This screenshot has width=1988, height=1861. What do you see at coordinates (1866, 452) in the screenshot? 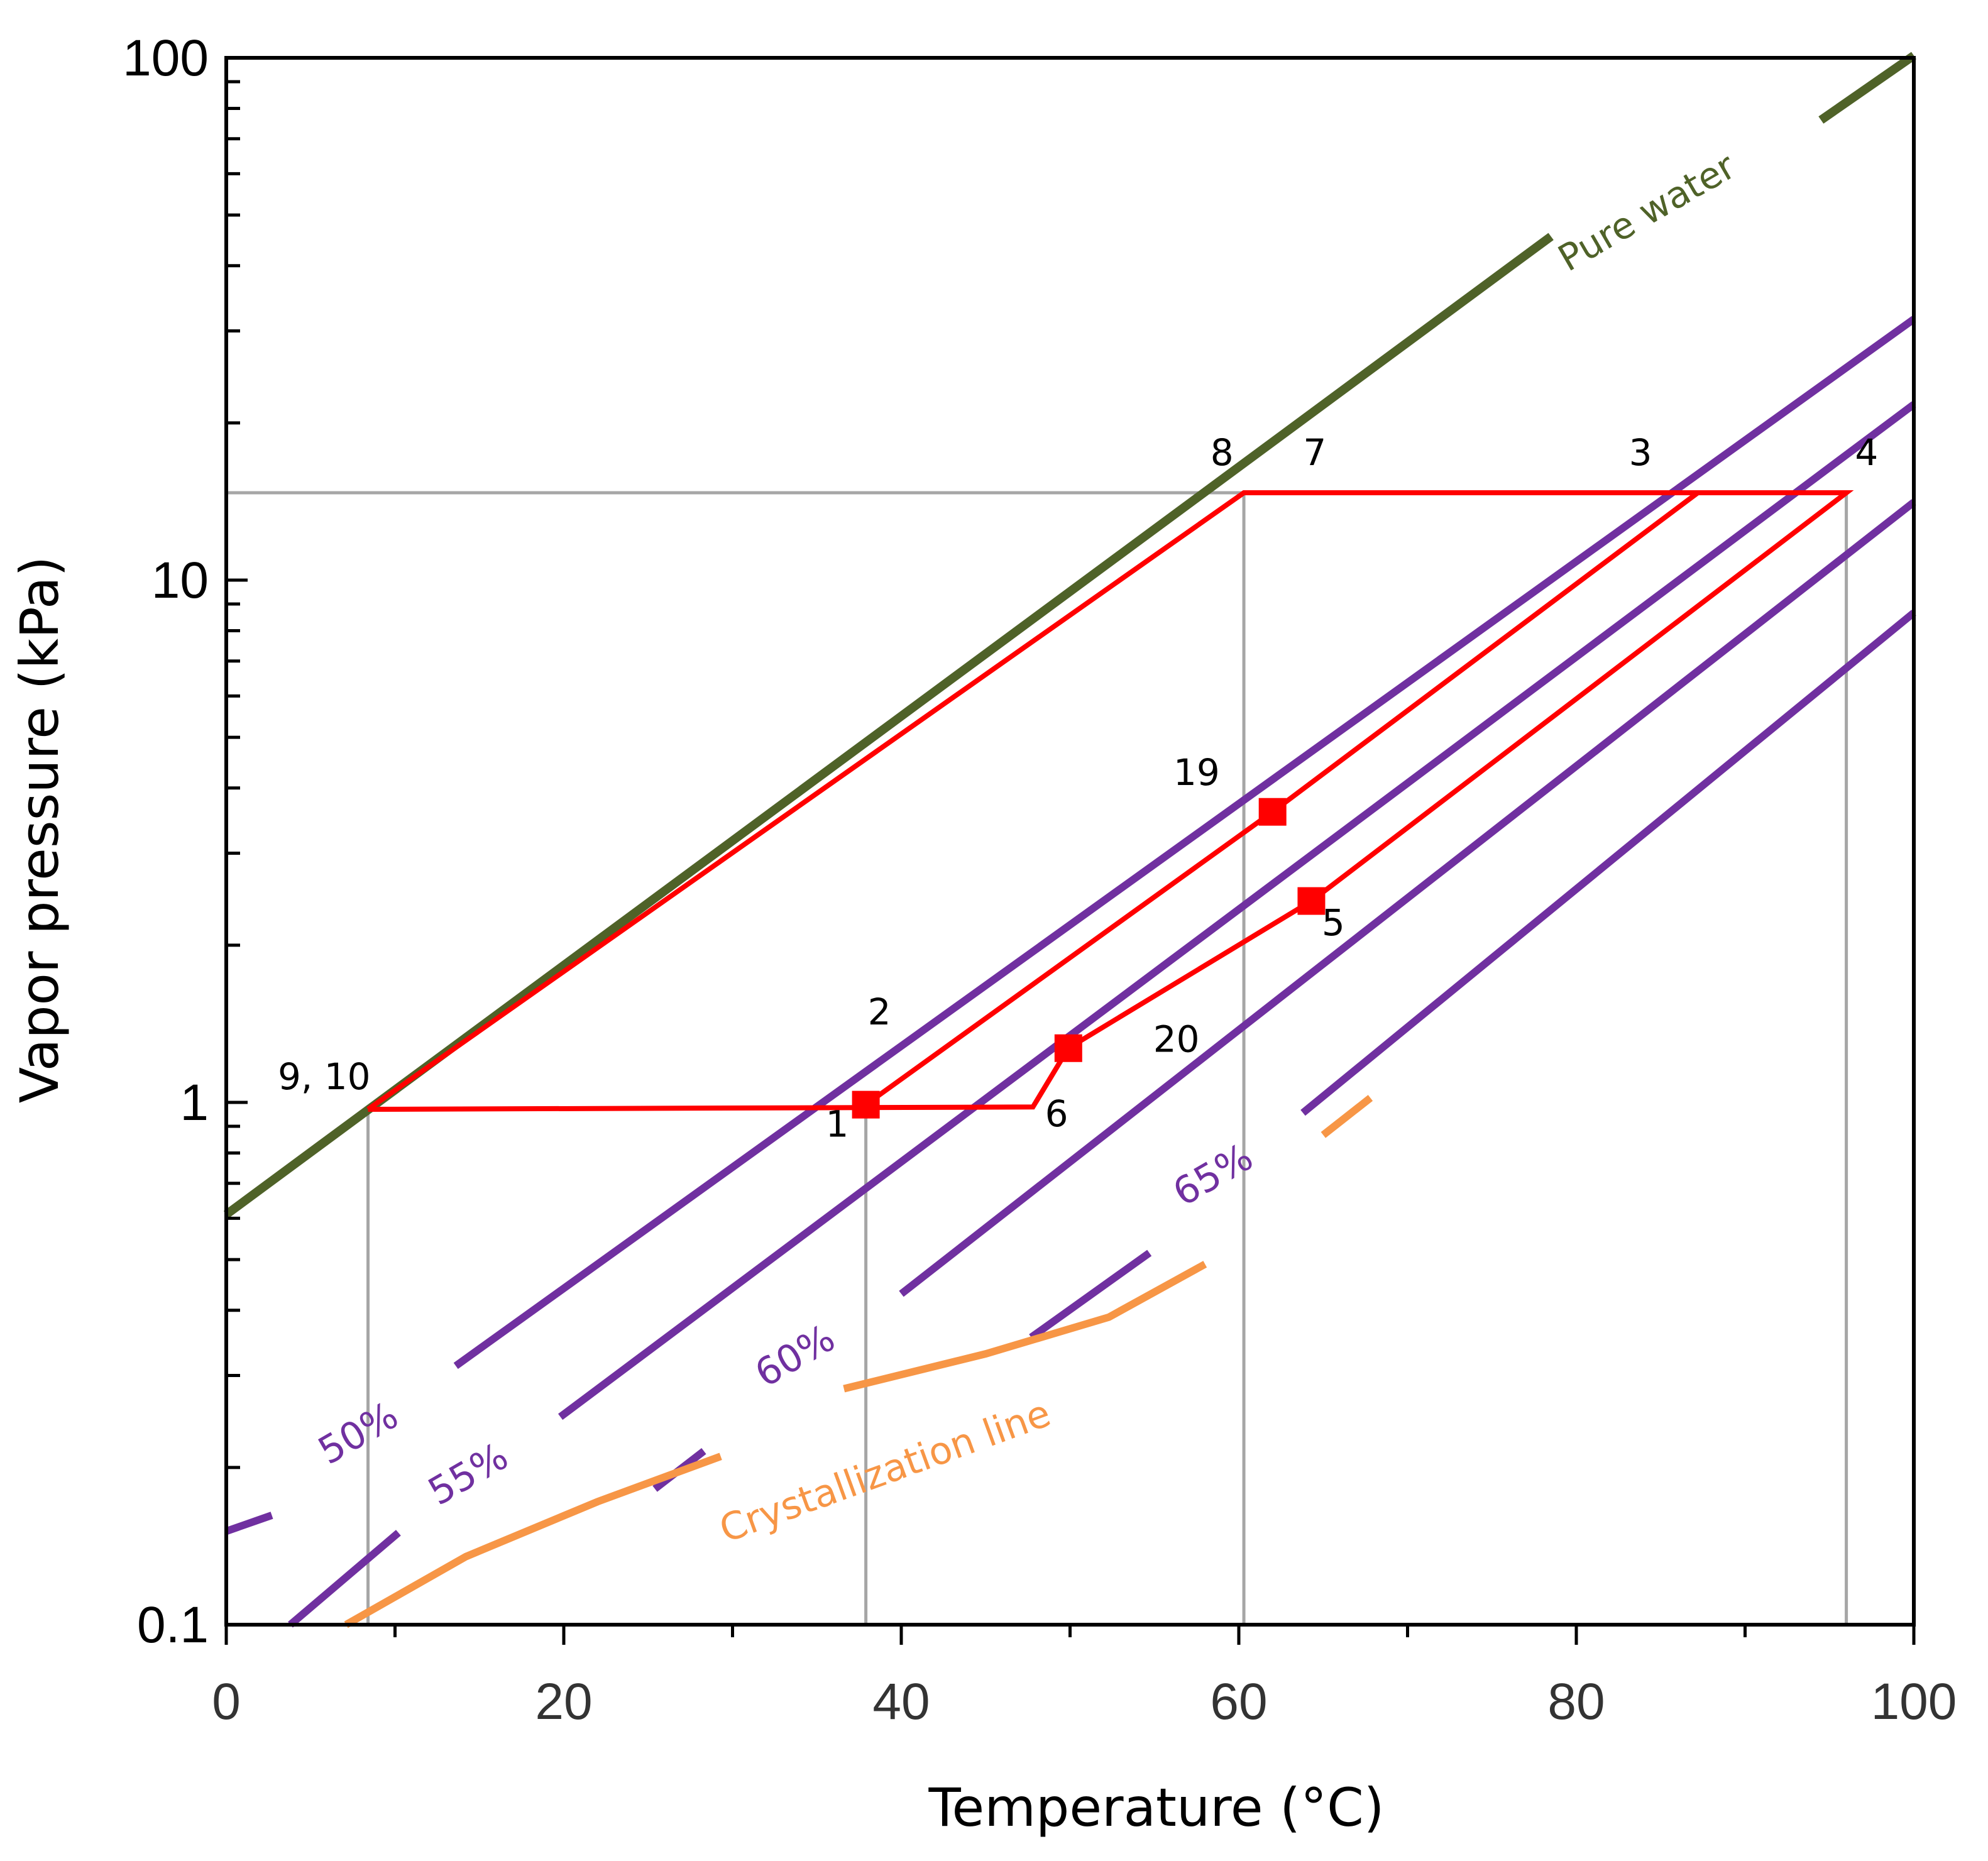
I see `state-point-label-4: 4` at bounding box center [1866, 452].